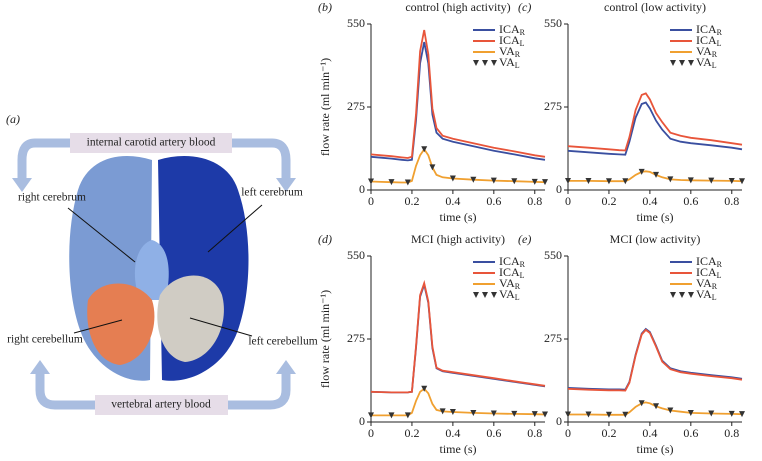 This screenshot has width=762, height=461. Describe the element at coordinates (325, 7) in the screenshot. I see `panel-label: (b)` at that location.